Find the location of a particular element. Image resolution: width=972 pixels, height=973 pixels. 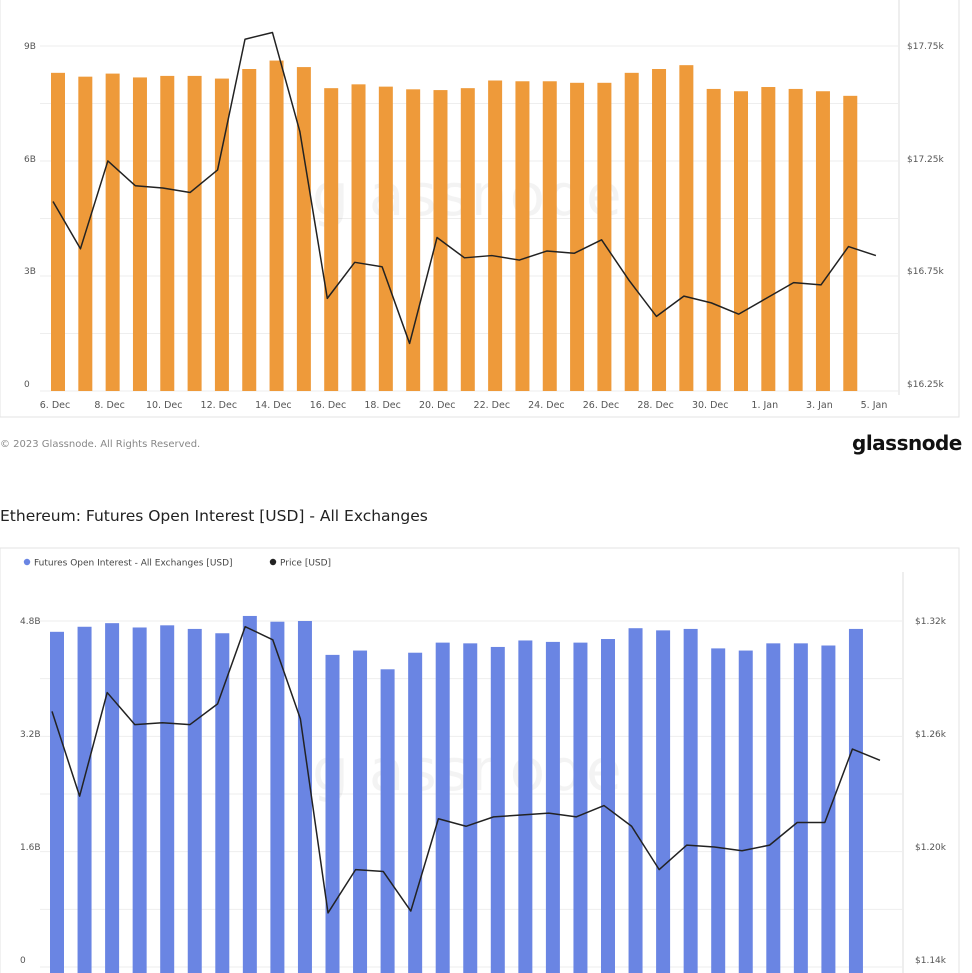

x-tick-label: 12. Dec is located at coordinates (219, 405).